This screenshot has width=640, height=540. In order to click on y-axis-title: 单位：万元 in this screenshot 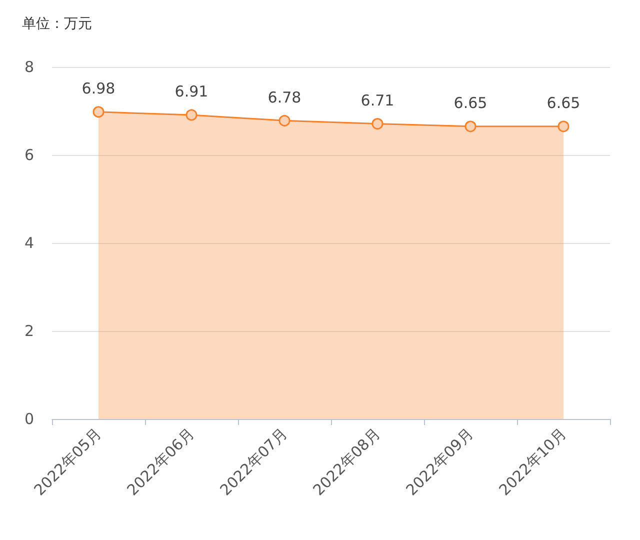, I will do `click(57, 24)`.